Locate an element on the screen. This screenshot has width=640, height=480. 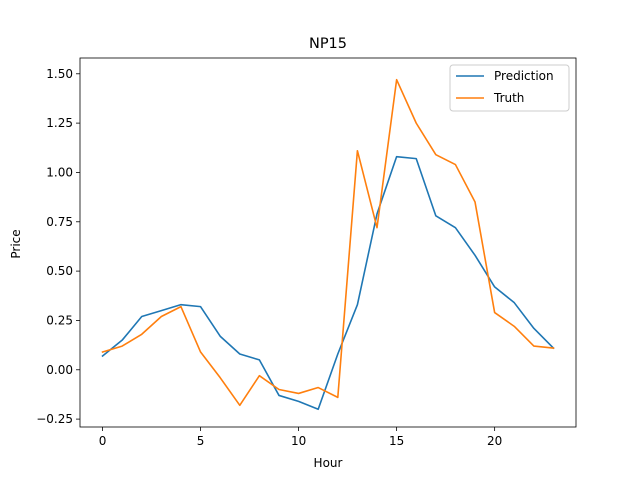
y-tick-label: 1.00 is located at coordinates (59, 172).